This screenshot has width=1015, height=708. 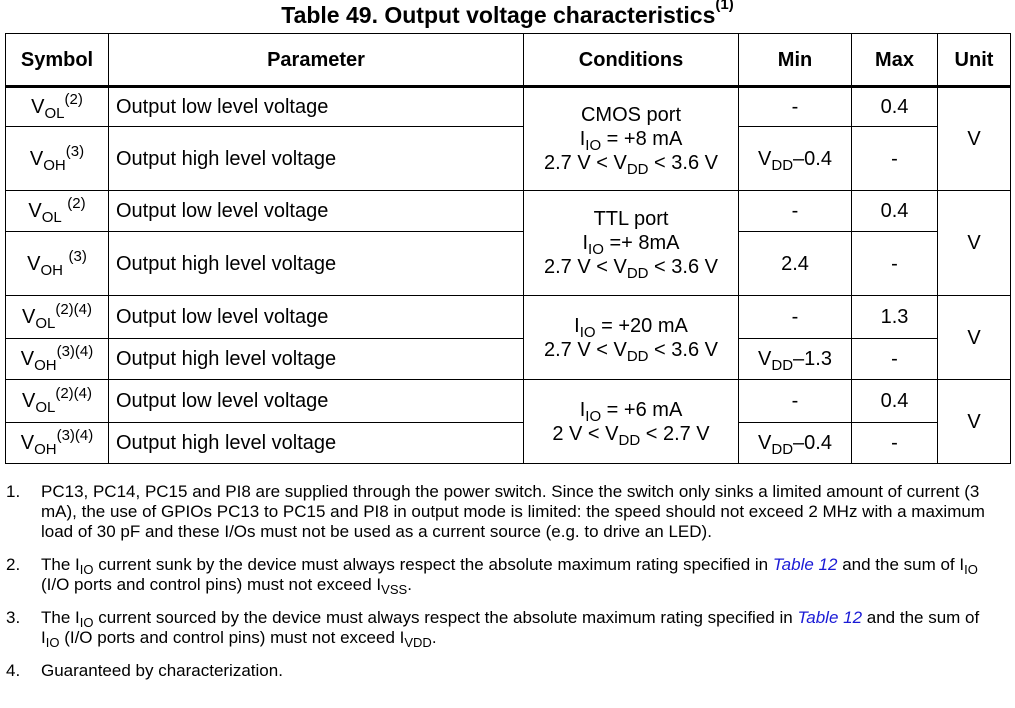 I want to click on symbol-cell: VOL(2), so click(x=57, y=106).